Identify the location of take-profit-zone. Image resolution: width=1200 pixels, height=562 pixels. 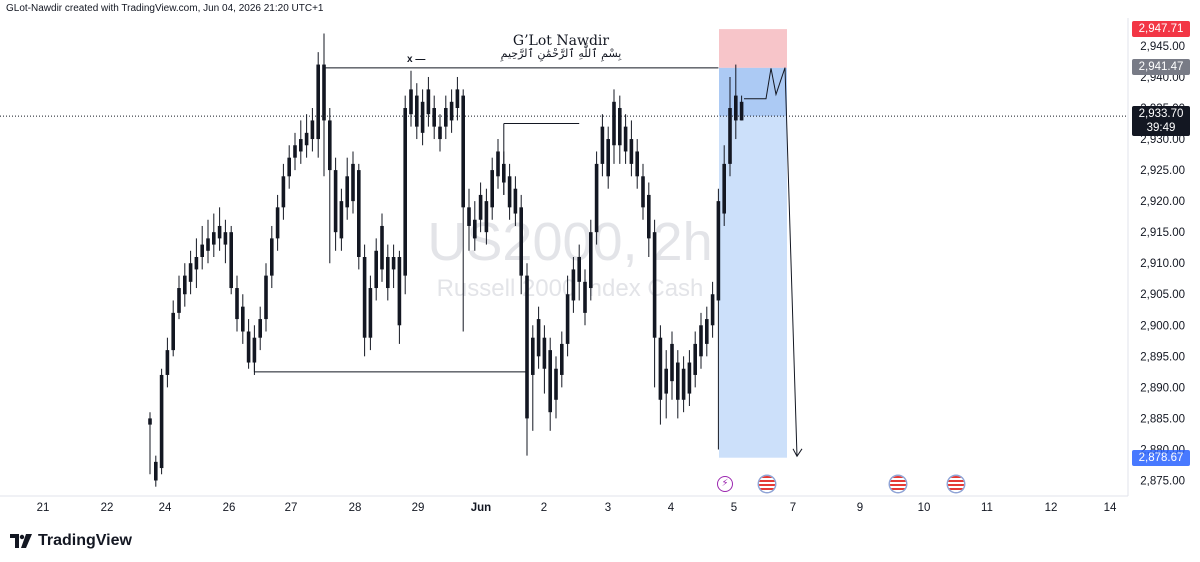
(753, 287).